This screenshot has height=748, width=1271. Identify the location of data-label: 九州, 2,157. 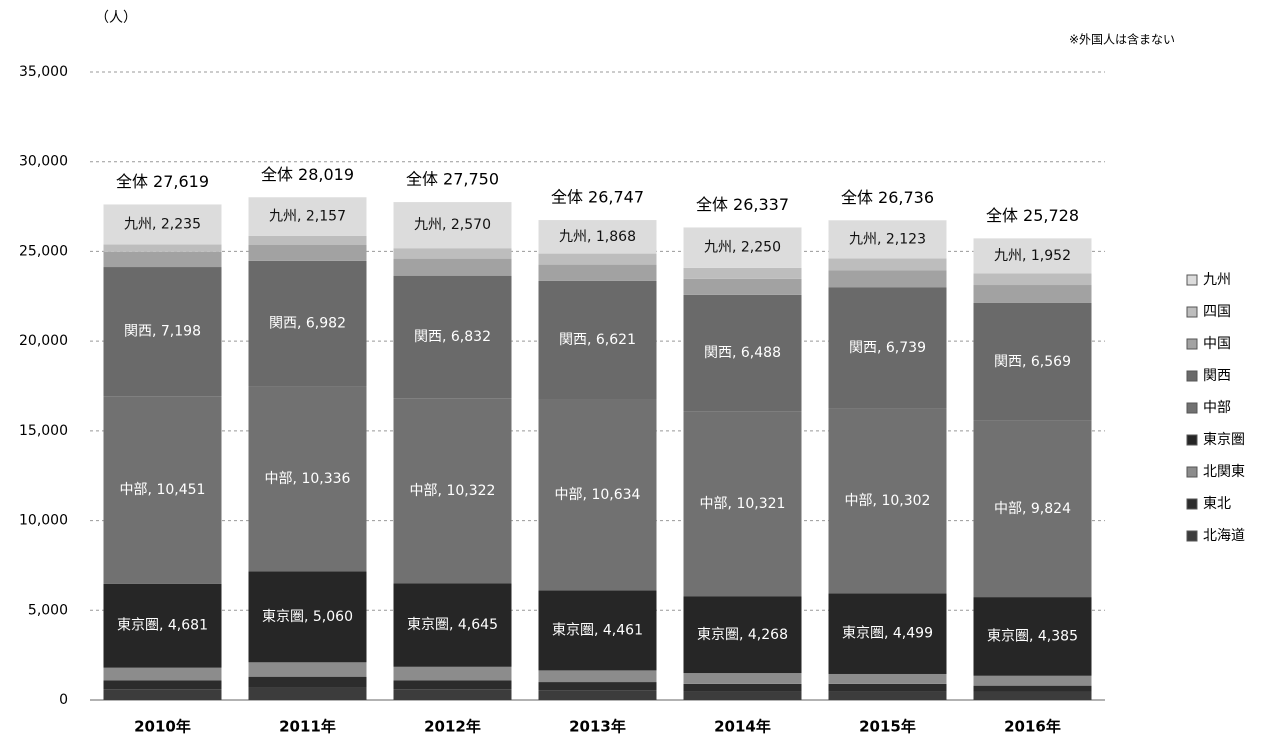
(307, 217).